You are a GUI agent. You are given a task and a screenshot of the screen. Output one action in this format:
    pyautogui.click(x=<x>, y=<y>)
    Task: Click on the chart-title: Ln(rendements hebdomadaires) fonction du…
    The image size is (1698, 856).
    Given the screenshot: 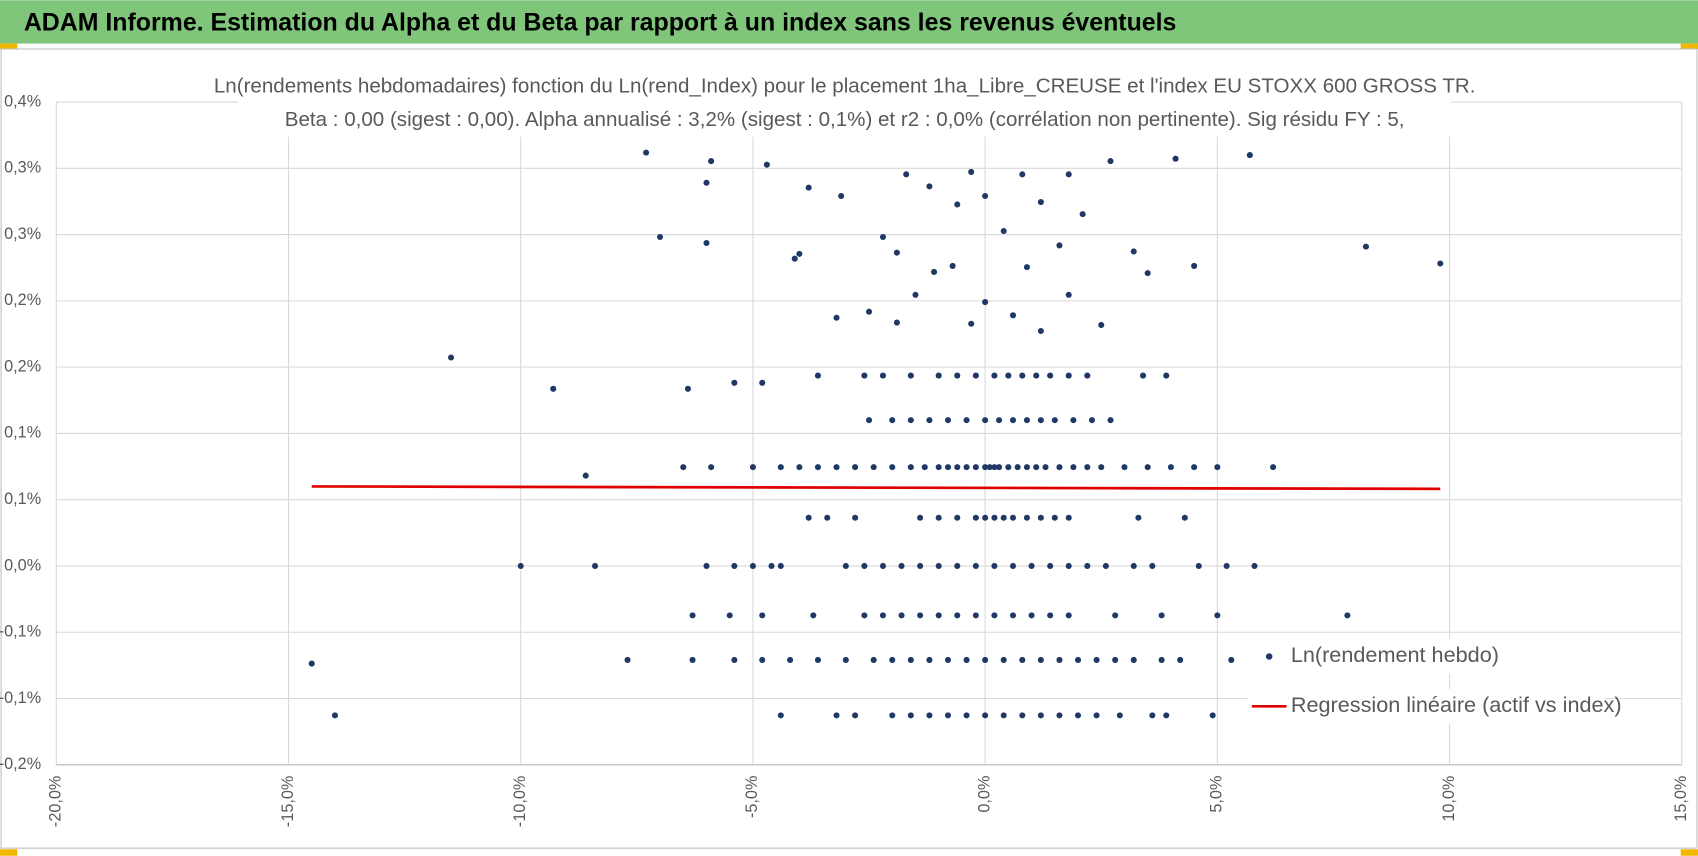 What is the action you would take?
    pyautogui.click(x=845, y=85)
    